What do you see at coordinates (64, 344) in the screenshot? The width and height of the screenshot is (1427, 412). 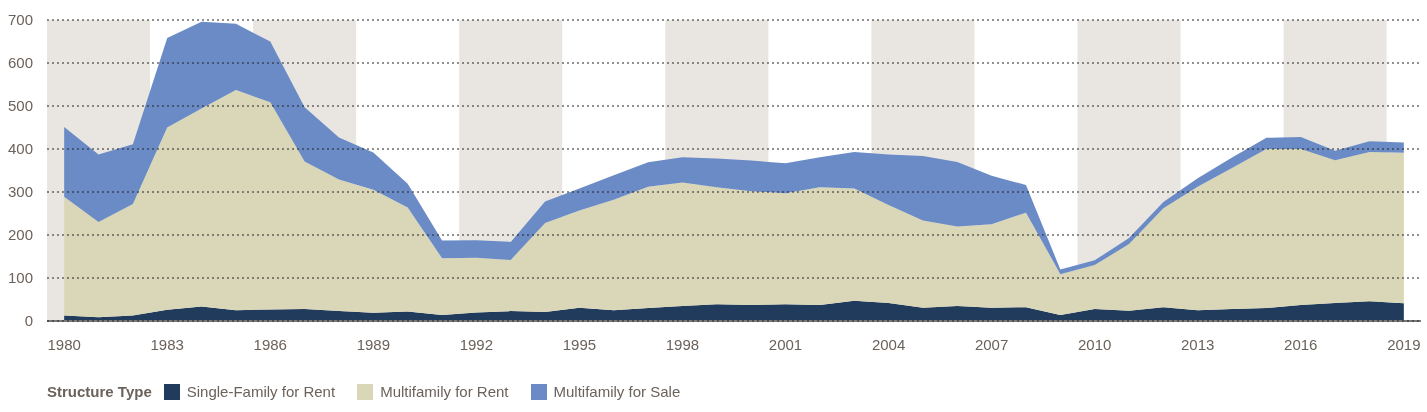 I see `x-tick-label: 1980` at bounding box center [64, 344].